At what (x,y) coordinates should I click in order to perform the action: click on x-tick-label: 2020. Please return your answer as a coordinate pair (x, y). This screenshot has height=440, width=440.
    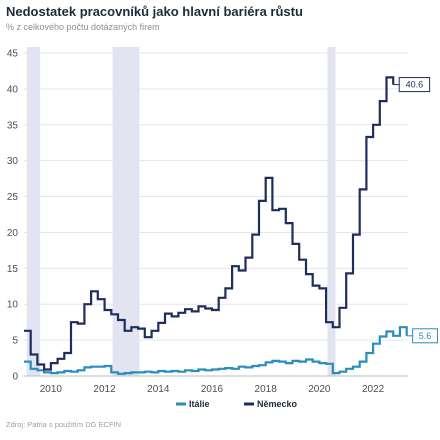
    Looking at the image, I should click on (319, 389).